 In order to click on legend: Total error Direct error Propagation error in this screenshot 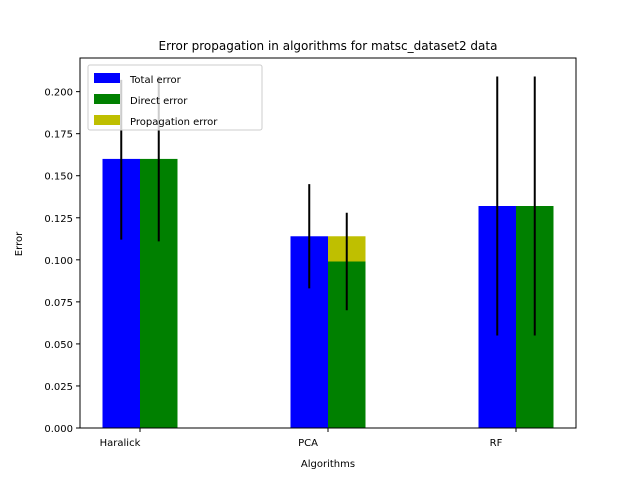, I will do `click(175, 97)`.